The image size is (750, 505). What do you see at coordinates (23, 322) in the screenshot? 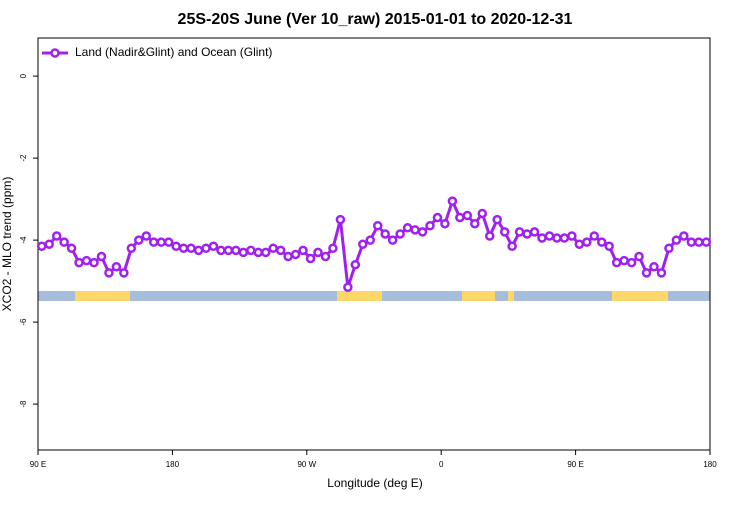
I see `y-tick-label: -6` at bounding box center [23, 322].